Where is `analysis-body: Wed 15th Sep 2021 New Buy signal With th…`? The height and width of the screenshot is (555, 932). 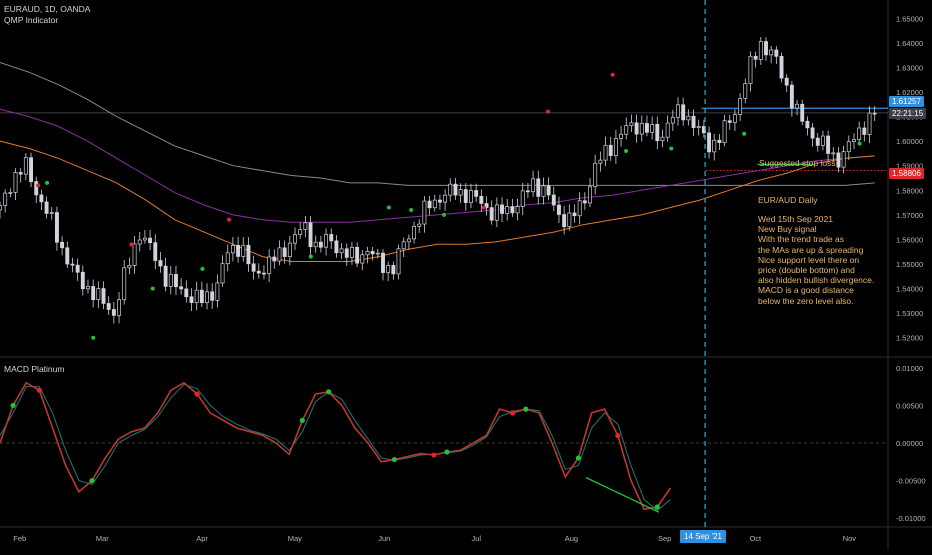
analysis-body: Wed 15th Sep 2021 New Buy signal With th… is located at coordinates (816, 260).